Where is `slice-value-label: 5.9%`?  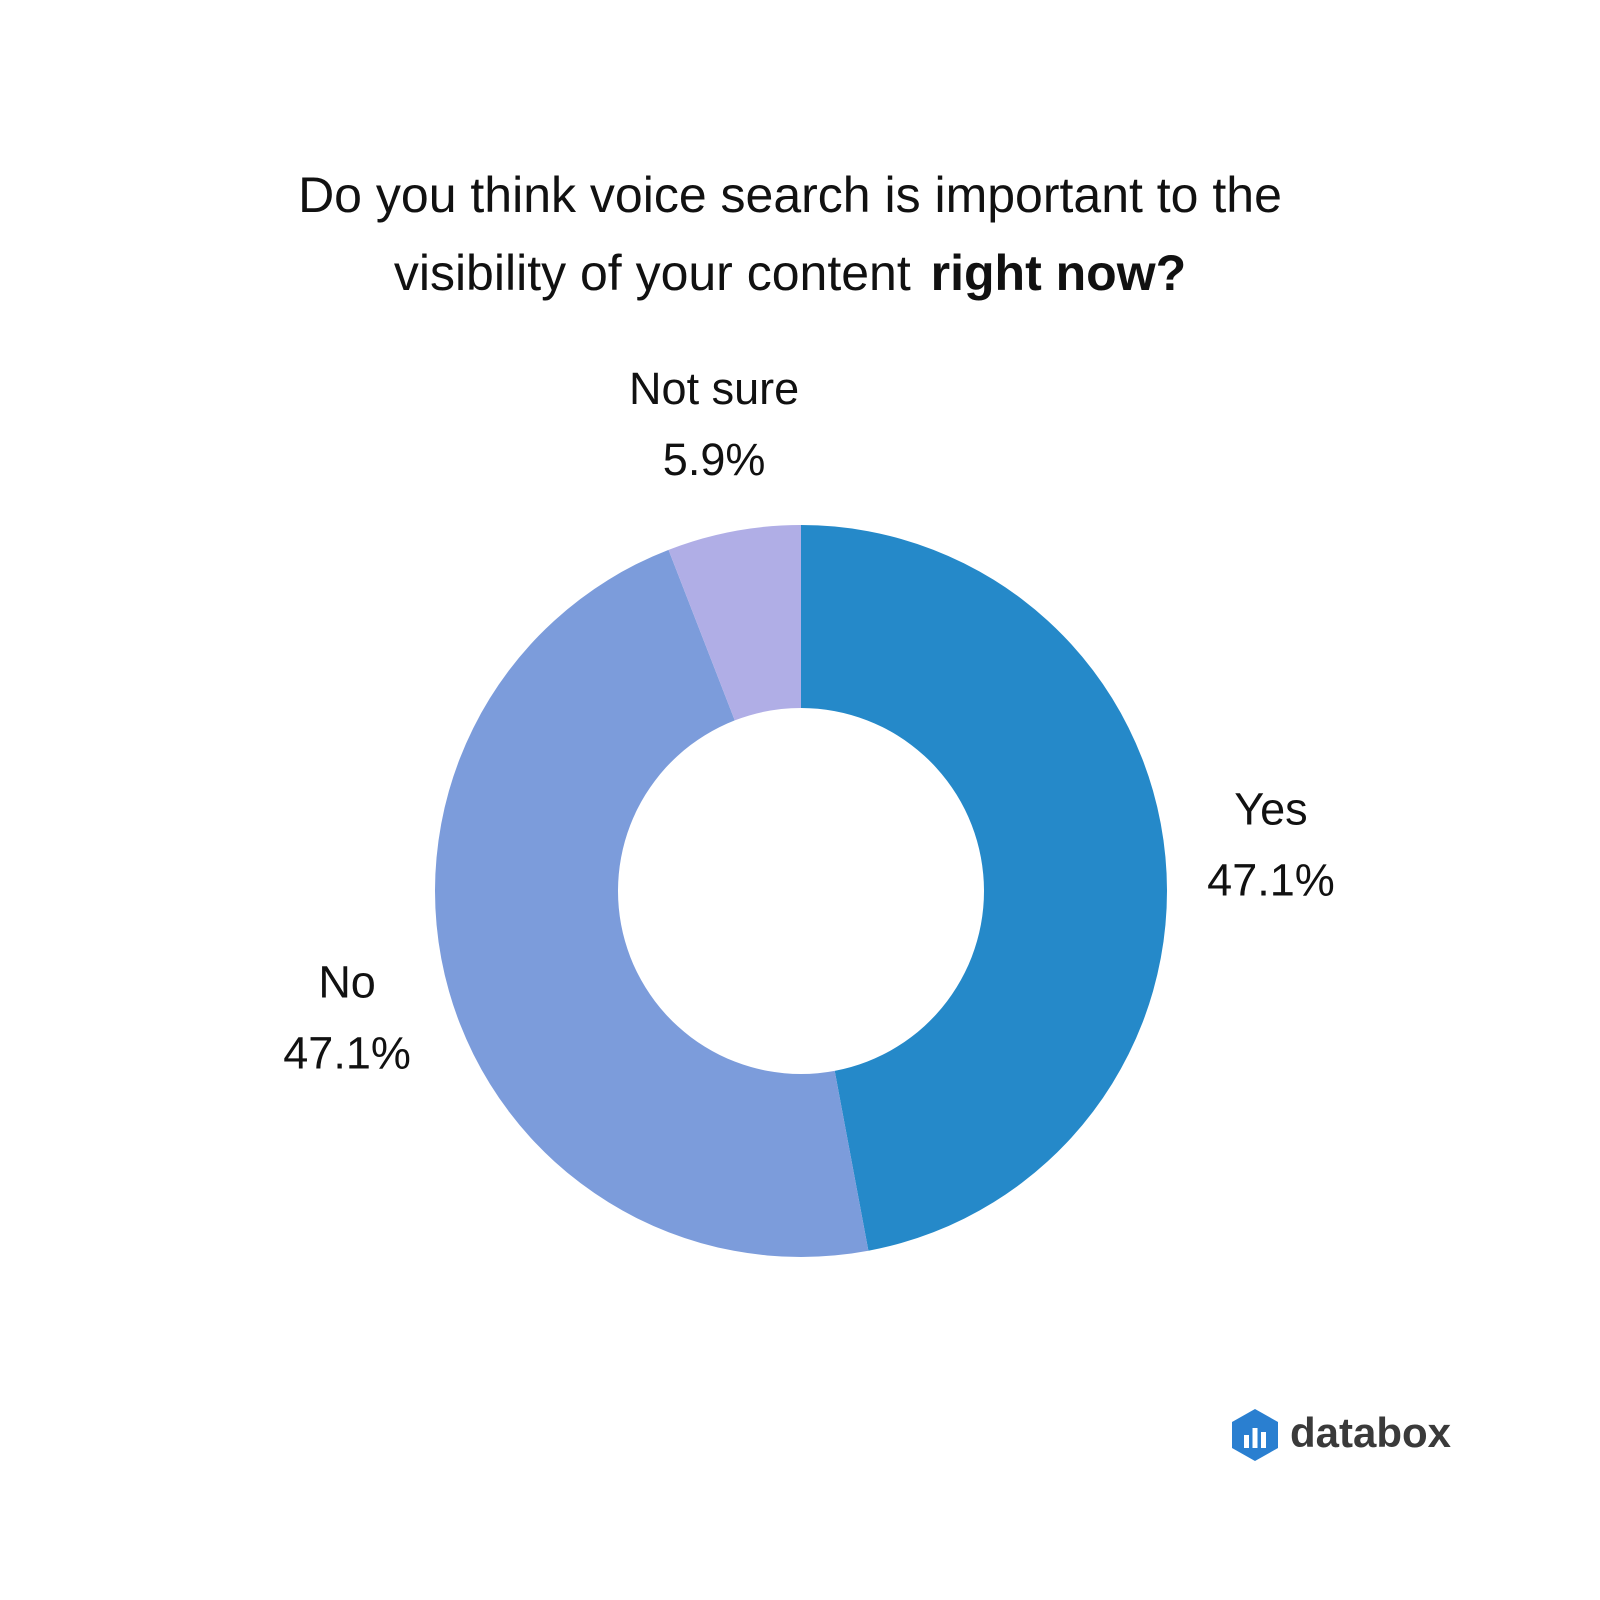
slice-value-label: 5.9% is located at coordinates (714, 459).